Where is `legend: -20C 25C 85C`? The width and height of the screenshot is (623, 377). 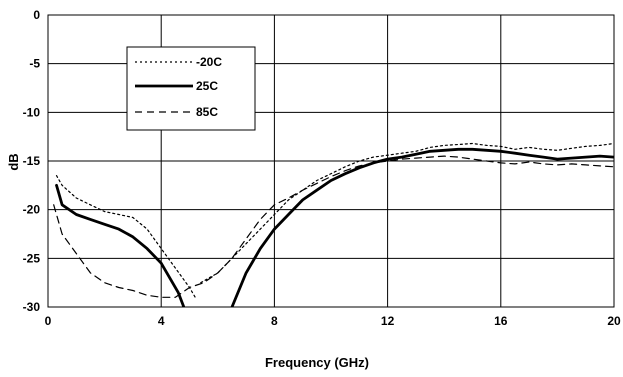
legend: -20C 25C 85C is located at coordinates (191, 88).